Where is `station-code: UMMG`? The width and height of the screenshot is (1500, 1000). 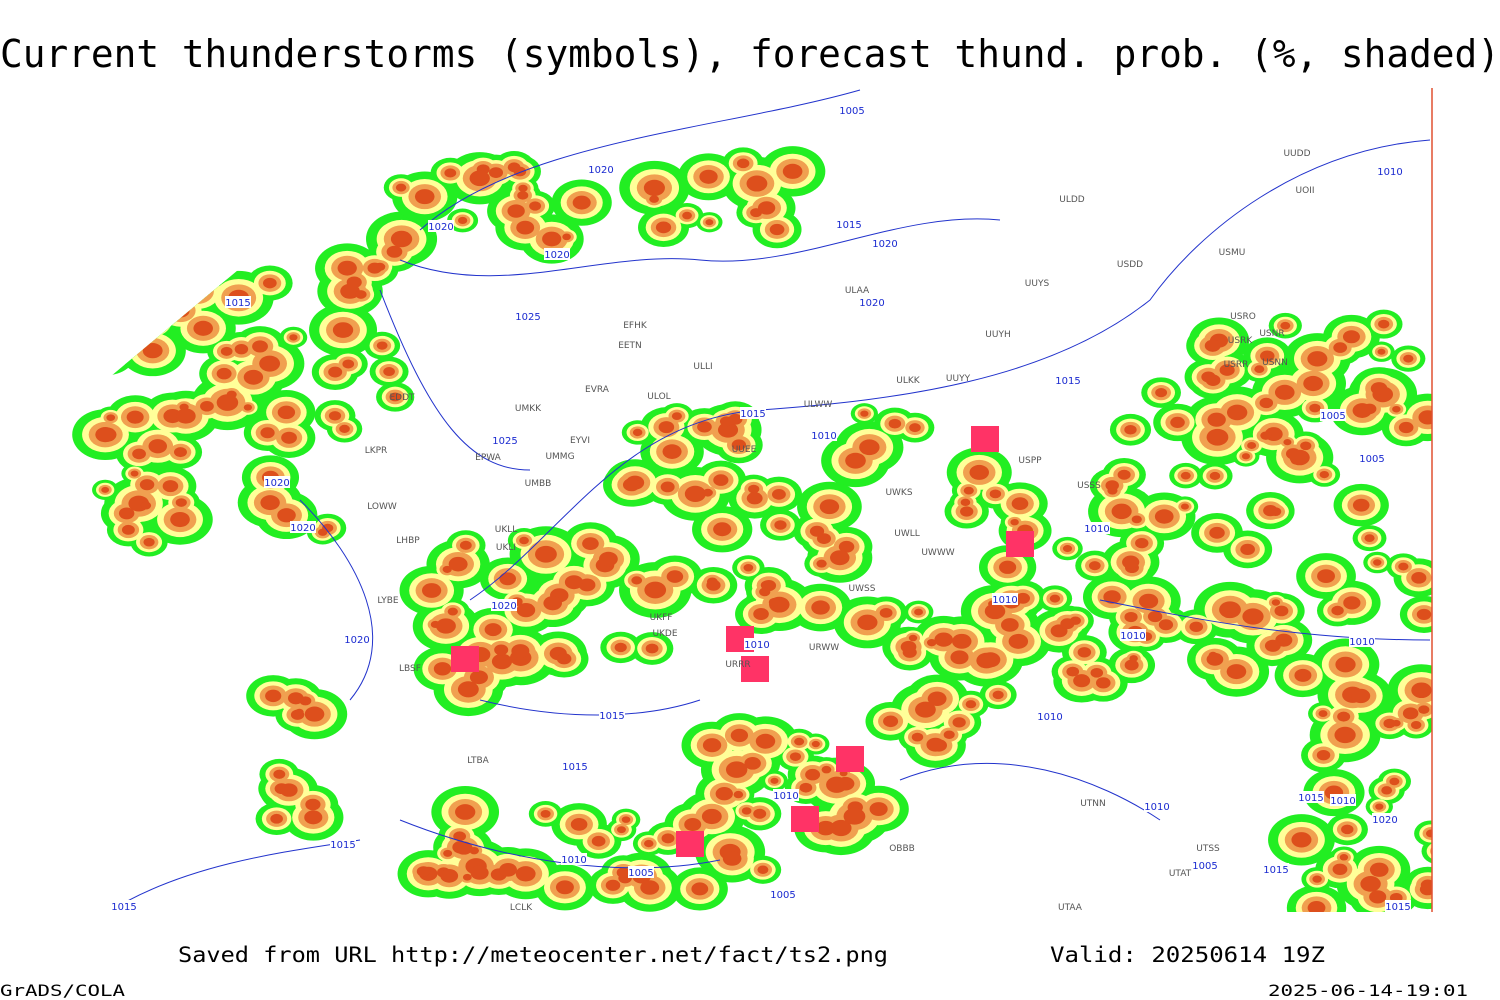
station-code: UMMG is located at coordinates (559, 457).